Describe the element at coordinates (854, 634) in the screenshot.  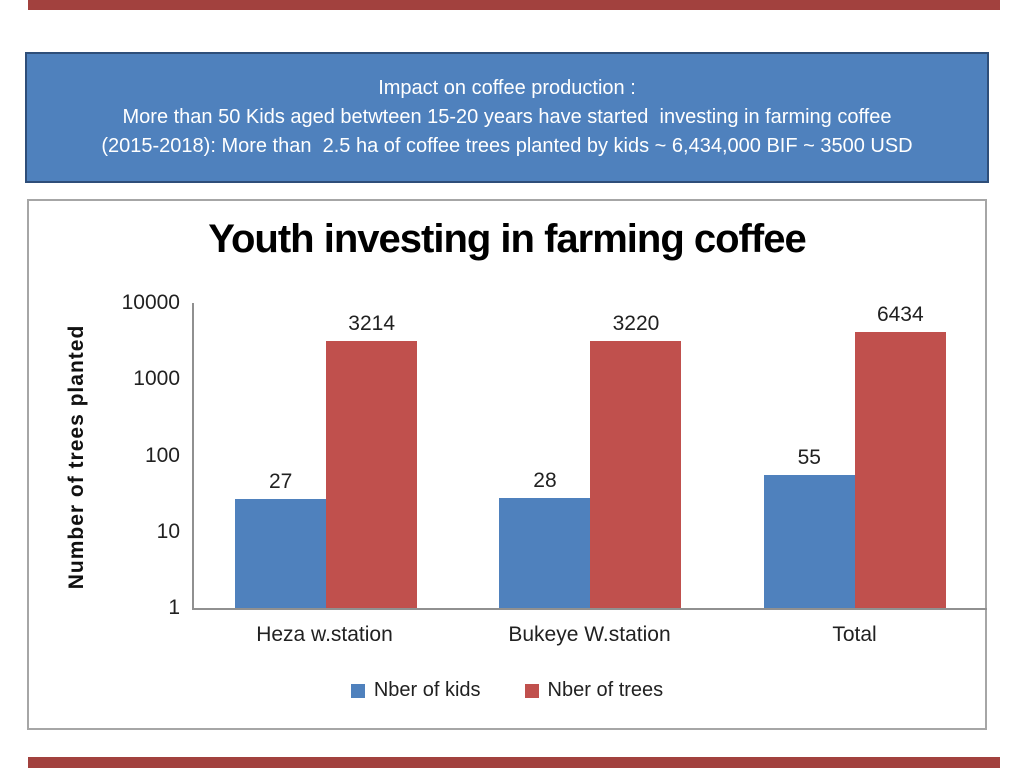
I see `category-label: Total` at that location.